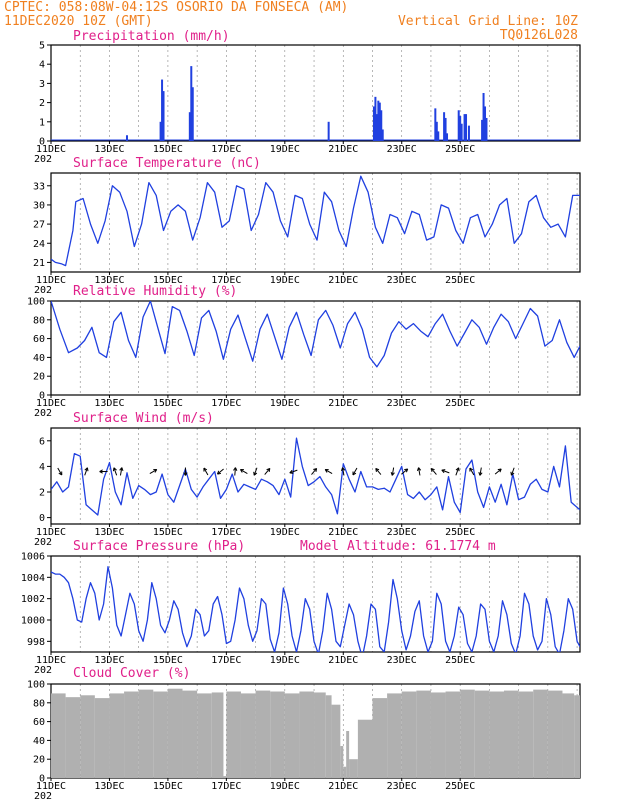 Image resolution: width=618 pixels, height=800 pixels. I want to click on y-tick-label: 60, so click(39, 339).